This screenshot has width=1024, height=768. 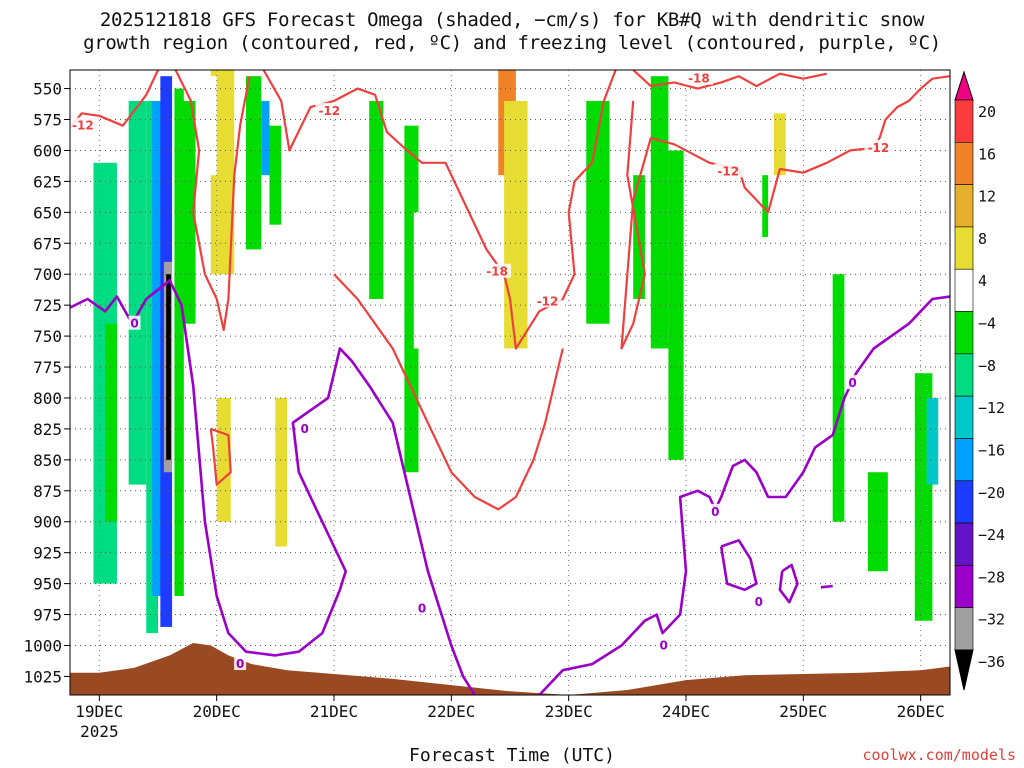 I want to click on x-tick-label-1: 20DEC, so click(x=217, y=711).